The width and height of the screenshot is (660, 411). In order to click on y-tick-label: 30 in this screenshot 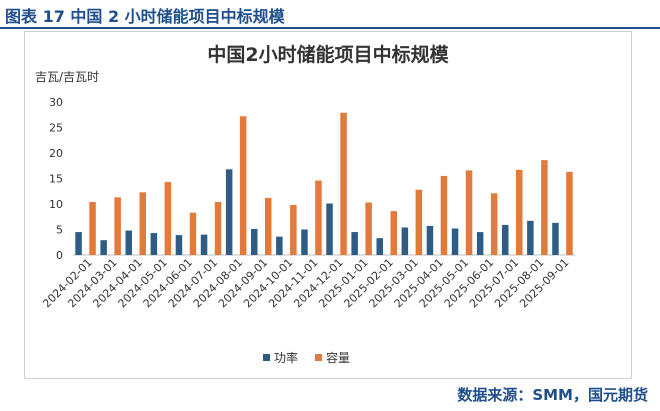, I will do `click(56, 102)`.